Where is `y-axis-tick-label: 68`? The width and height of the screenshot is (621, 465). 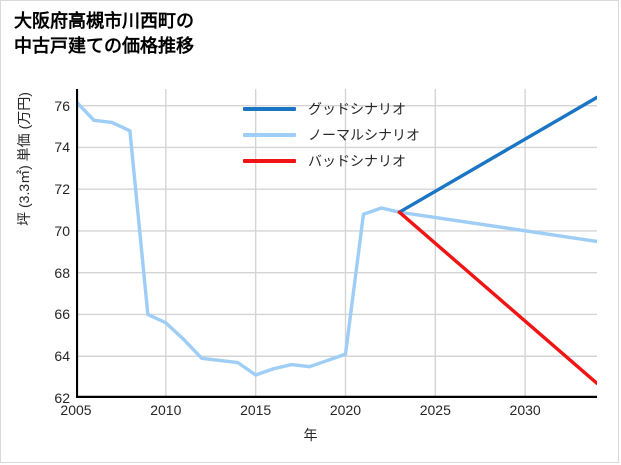
y-axis-tick-label: 68 is located at coordinates (62, 272).